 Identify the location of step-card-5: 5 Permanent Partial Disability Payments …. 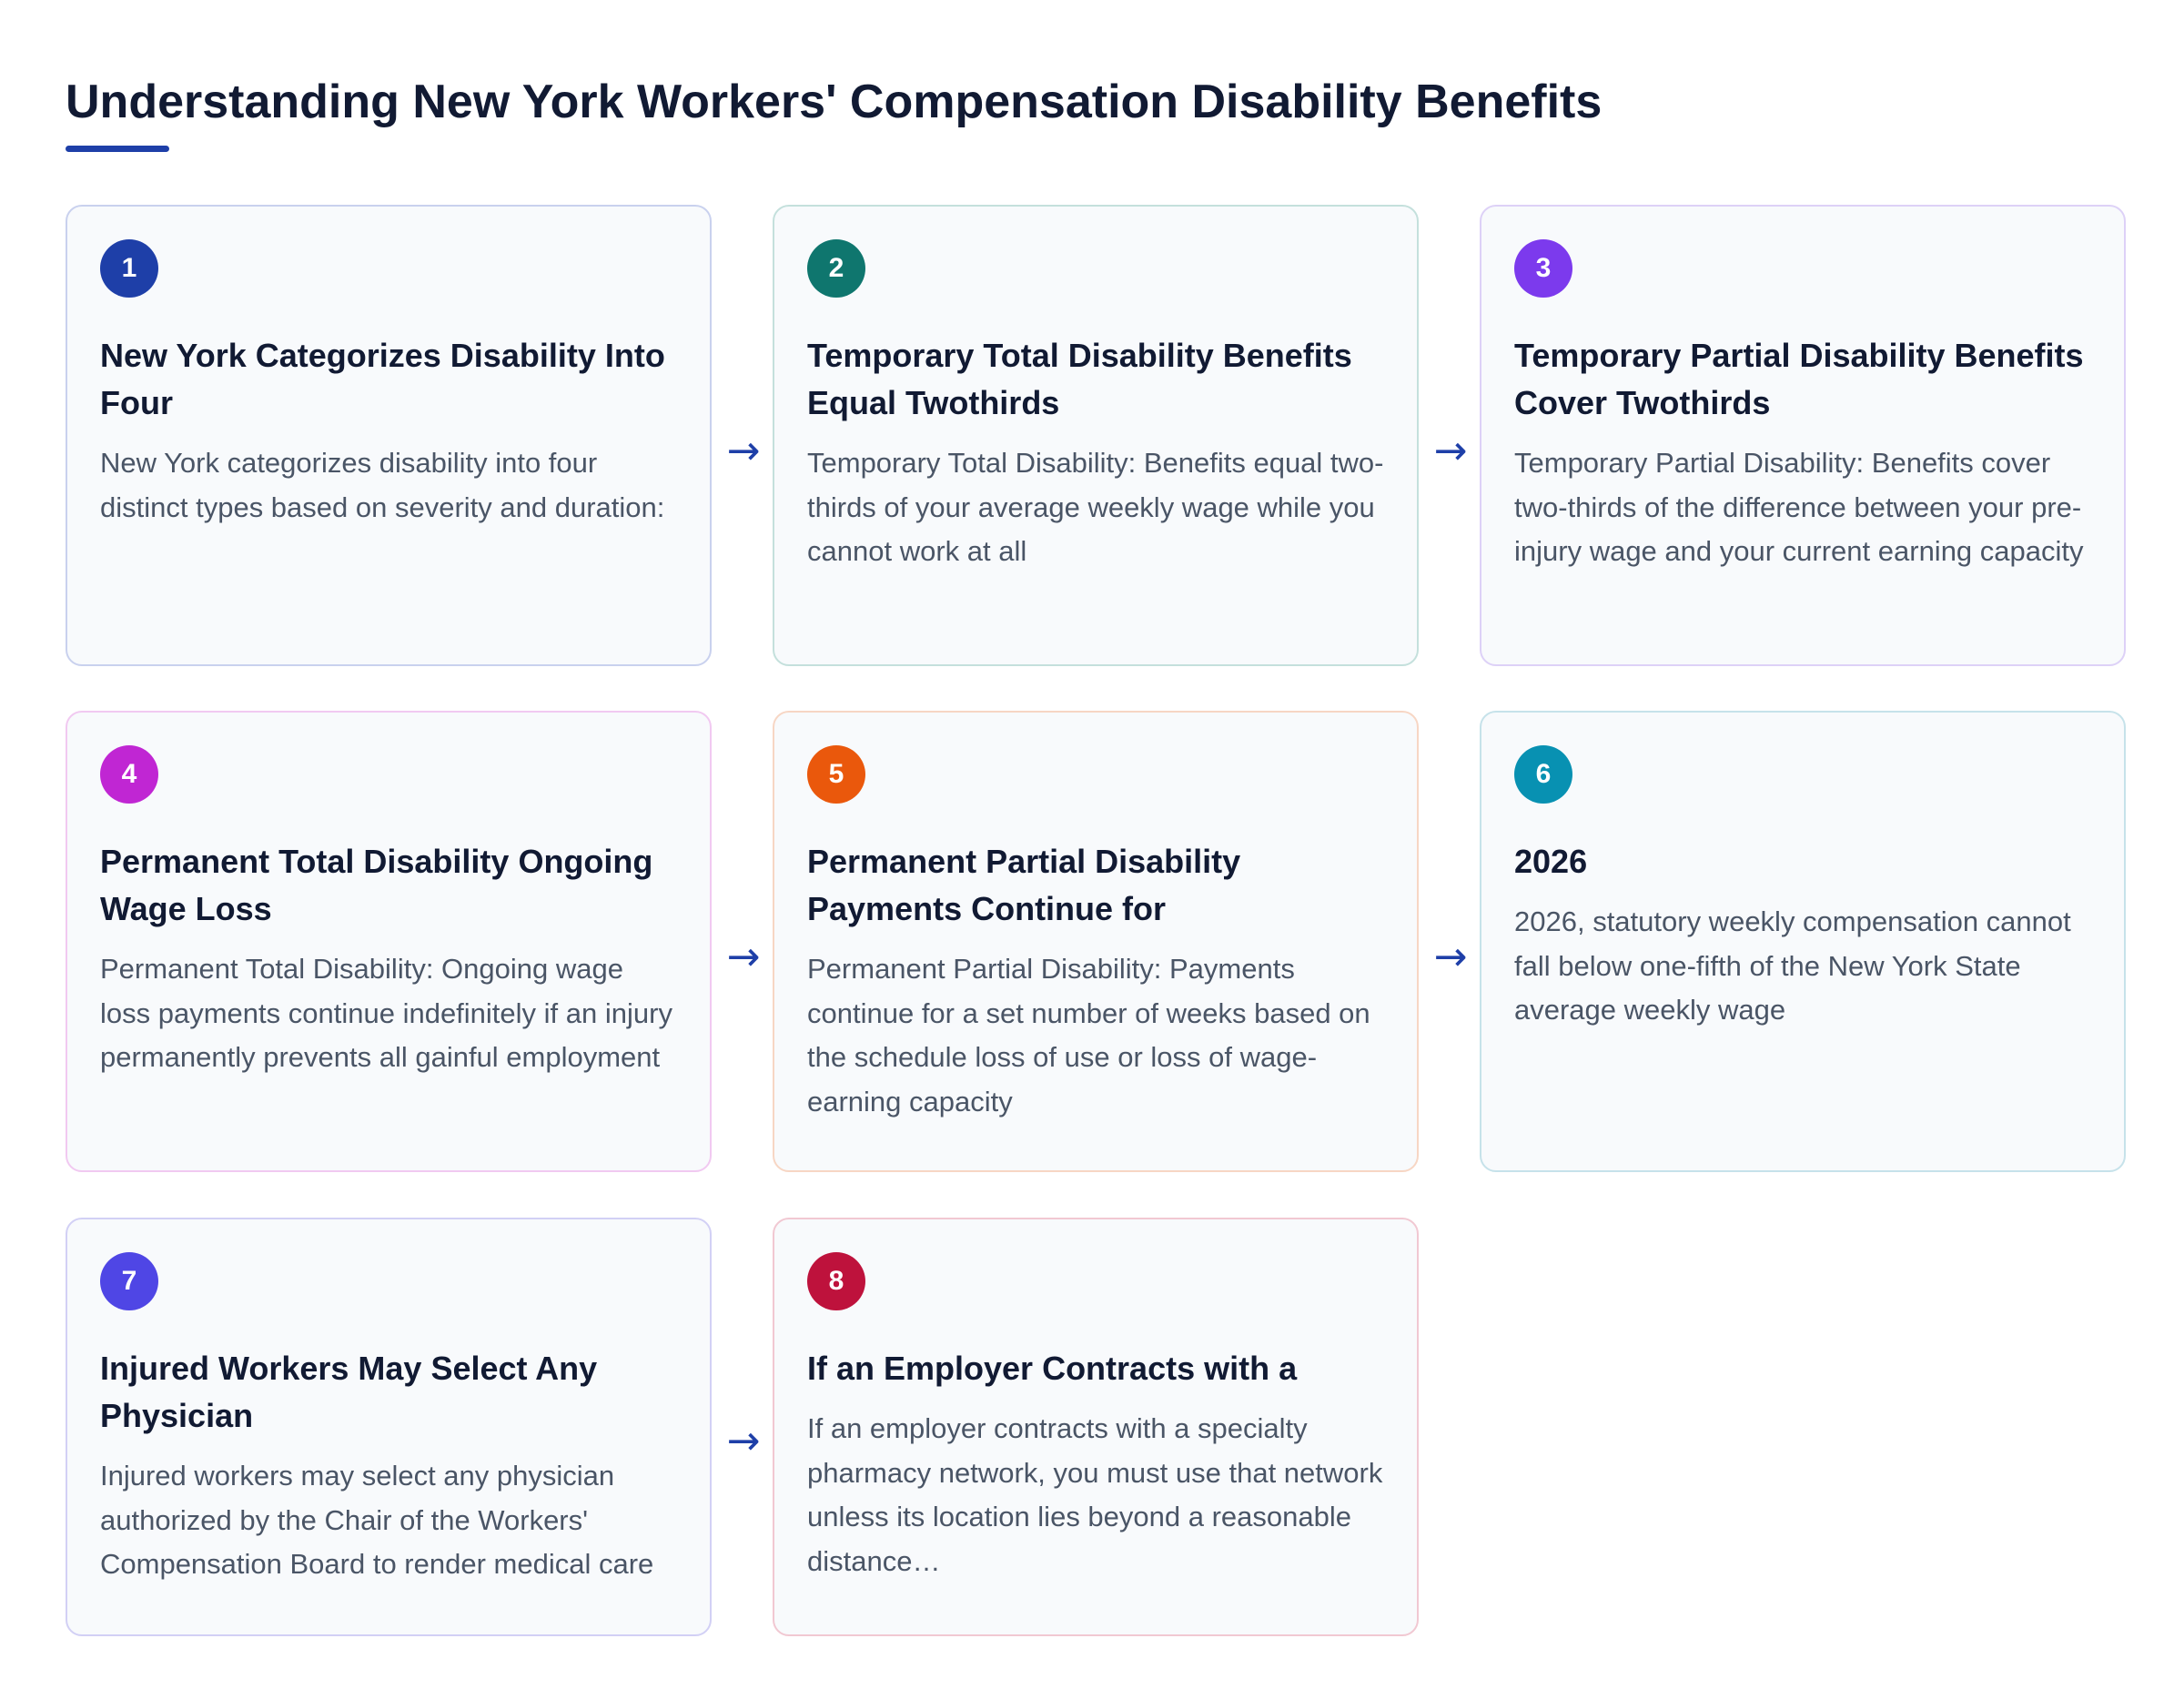
(1096, 941).